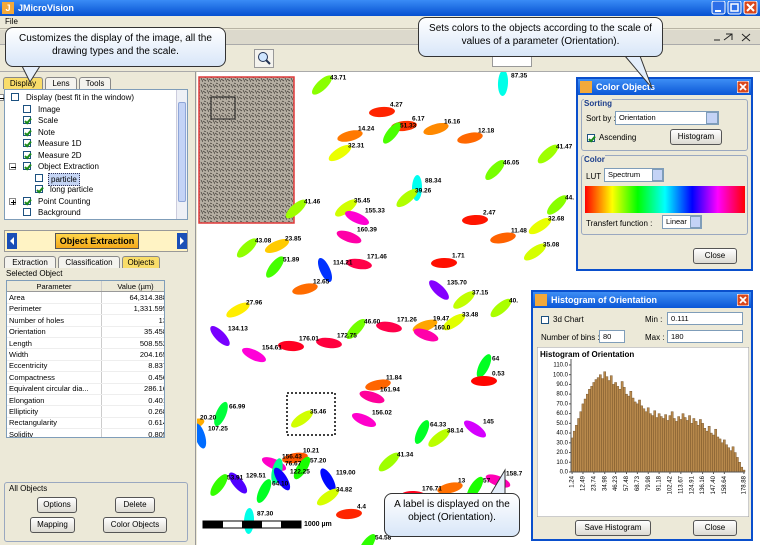  Describe the element at coordinates (80, 97) in the screenshot. I see `tree-item: Display (best fit in the window)` at that location.